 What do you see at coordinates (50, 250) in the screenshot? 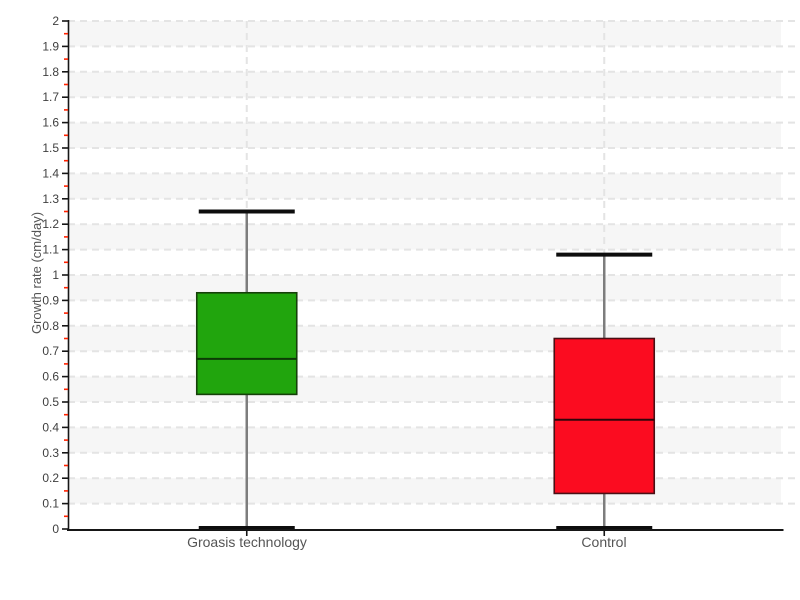
I see `y-tick-label: 1.1` at bounding box center [50, 250].